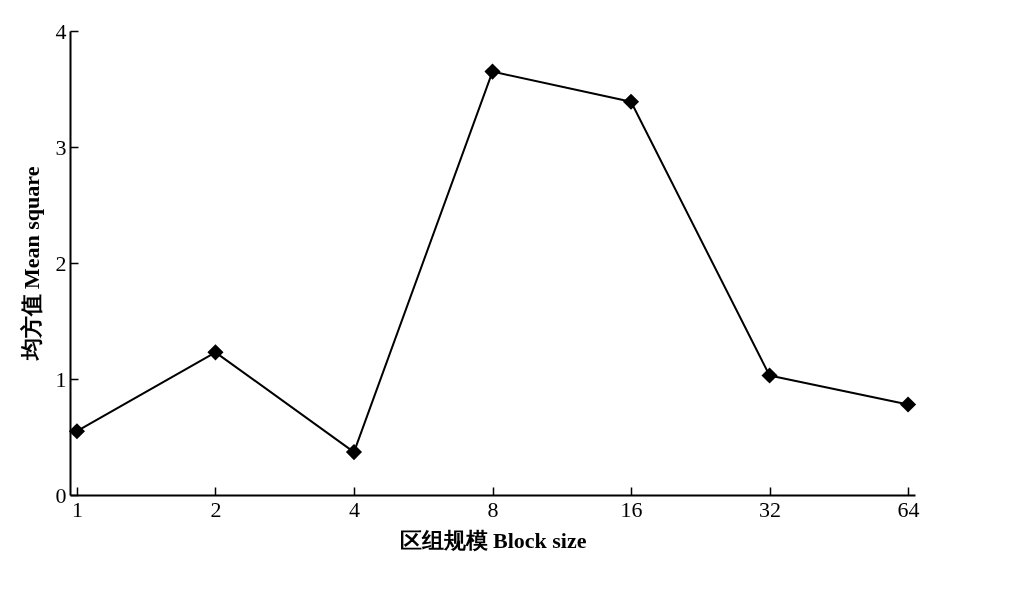 This screenshot has height=601, width=1016. I want to click on x-tick-label: 1, so click(77, 509).